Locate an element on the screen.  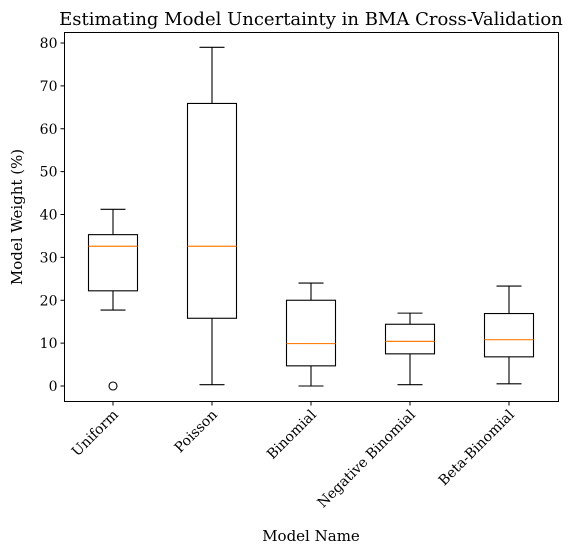
y-axis-label: Model Weight (%) is located at coordinates (17, 217).